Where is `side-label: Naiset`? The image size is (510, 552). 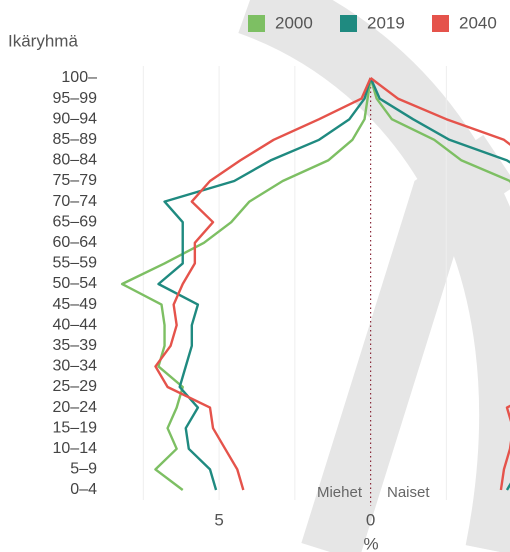
side-label: Naiset is located at coordinates (408, 492).